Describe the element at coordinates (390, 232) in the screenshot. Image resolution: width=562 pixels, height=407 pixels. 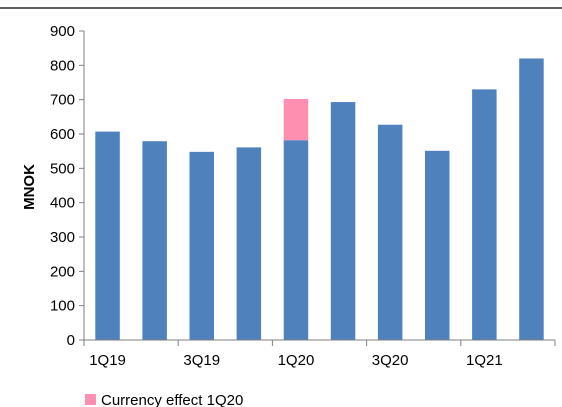
I see `bar-3Q20` at that location.